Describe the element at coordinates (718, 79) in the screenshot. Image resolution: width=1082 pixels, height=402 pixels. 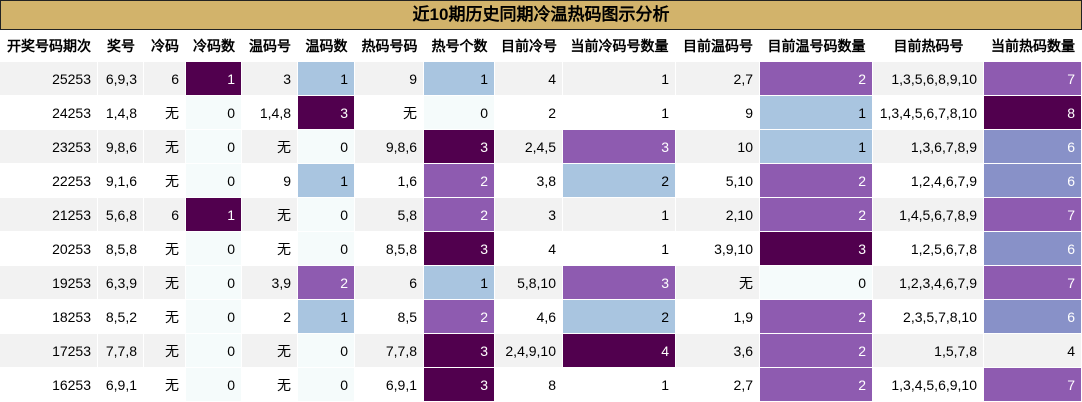
I see `table-cell: 2,7` at that location.